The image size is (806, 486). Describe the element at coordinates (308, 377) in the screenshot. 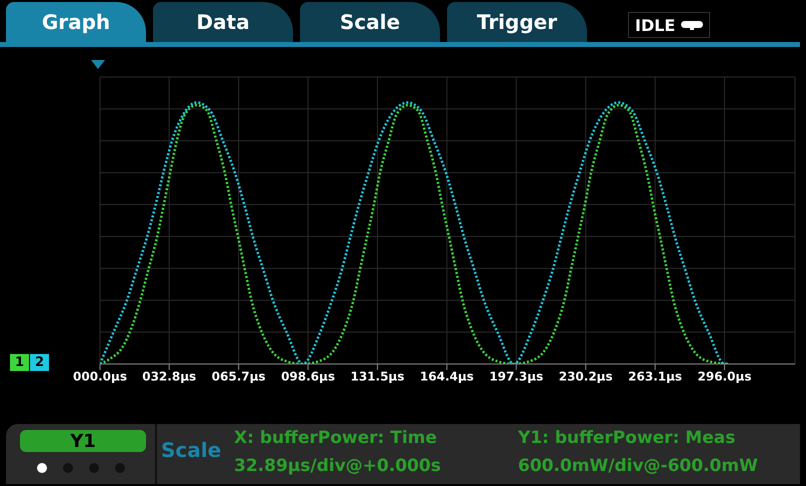

I see `x-tick-label: 098.6µs` at that location.